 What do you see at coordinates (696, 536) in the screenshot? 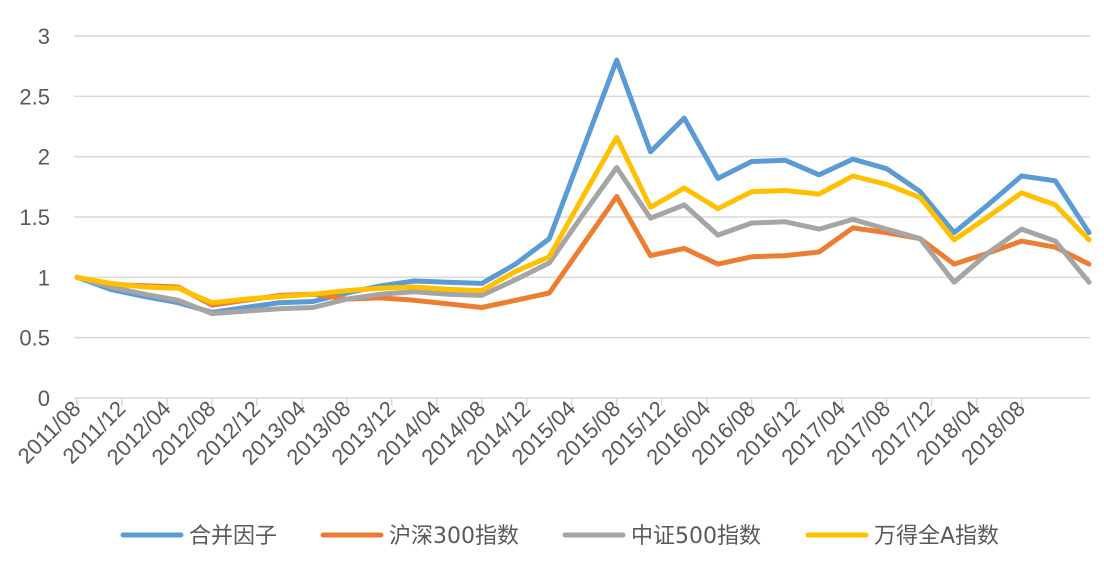
I see `legend-label: 中证500指数` at bounding box center [696, 536].